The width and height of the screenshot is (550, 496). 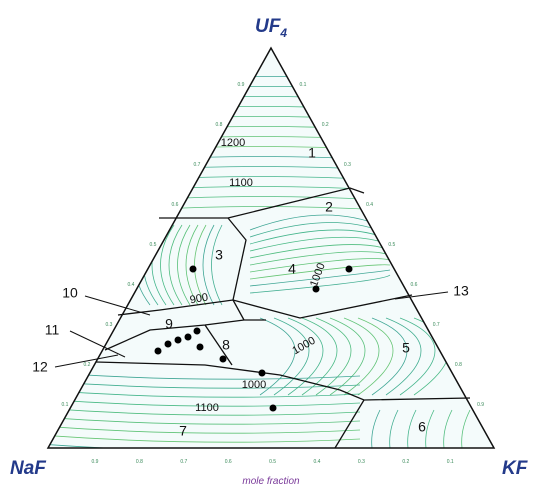 I want to click on left-tick: 0.1, so click(x=65, y=405).